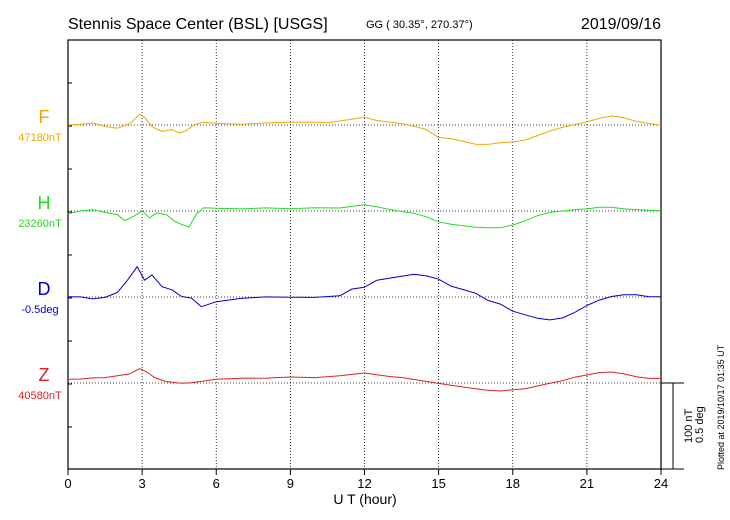  Describe the element at coordinates (142, 483) in the screenshot. I see `x-tick-label: 3` at that location.